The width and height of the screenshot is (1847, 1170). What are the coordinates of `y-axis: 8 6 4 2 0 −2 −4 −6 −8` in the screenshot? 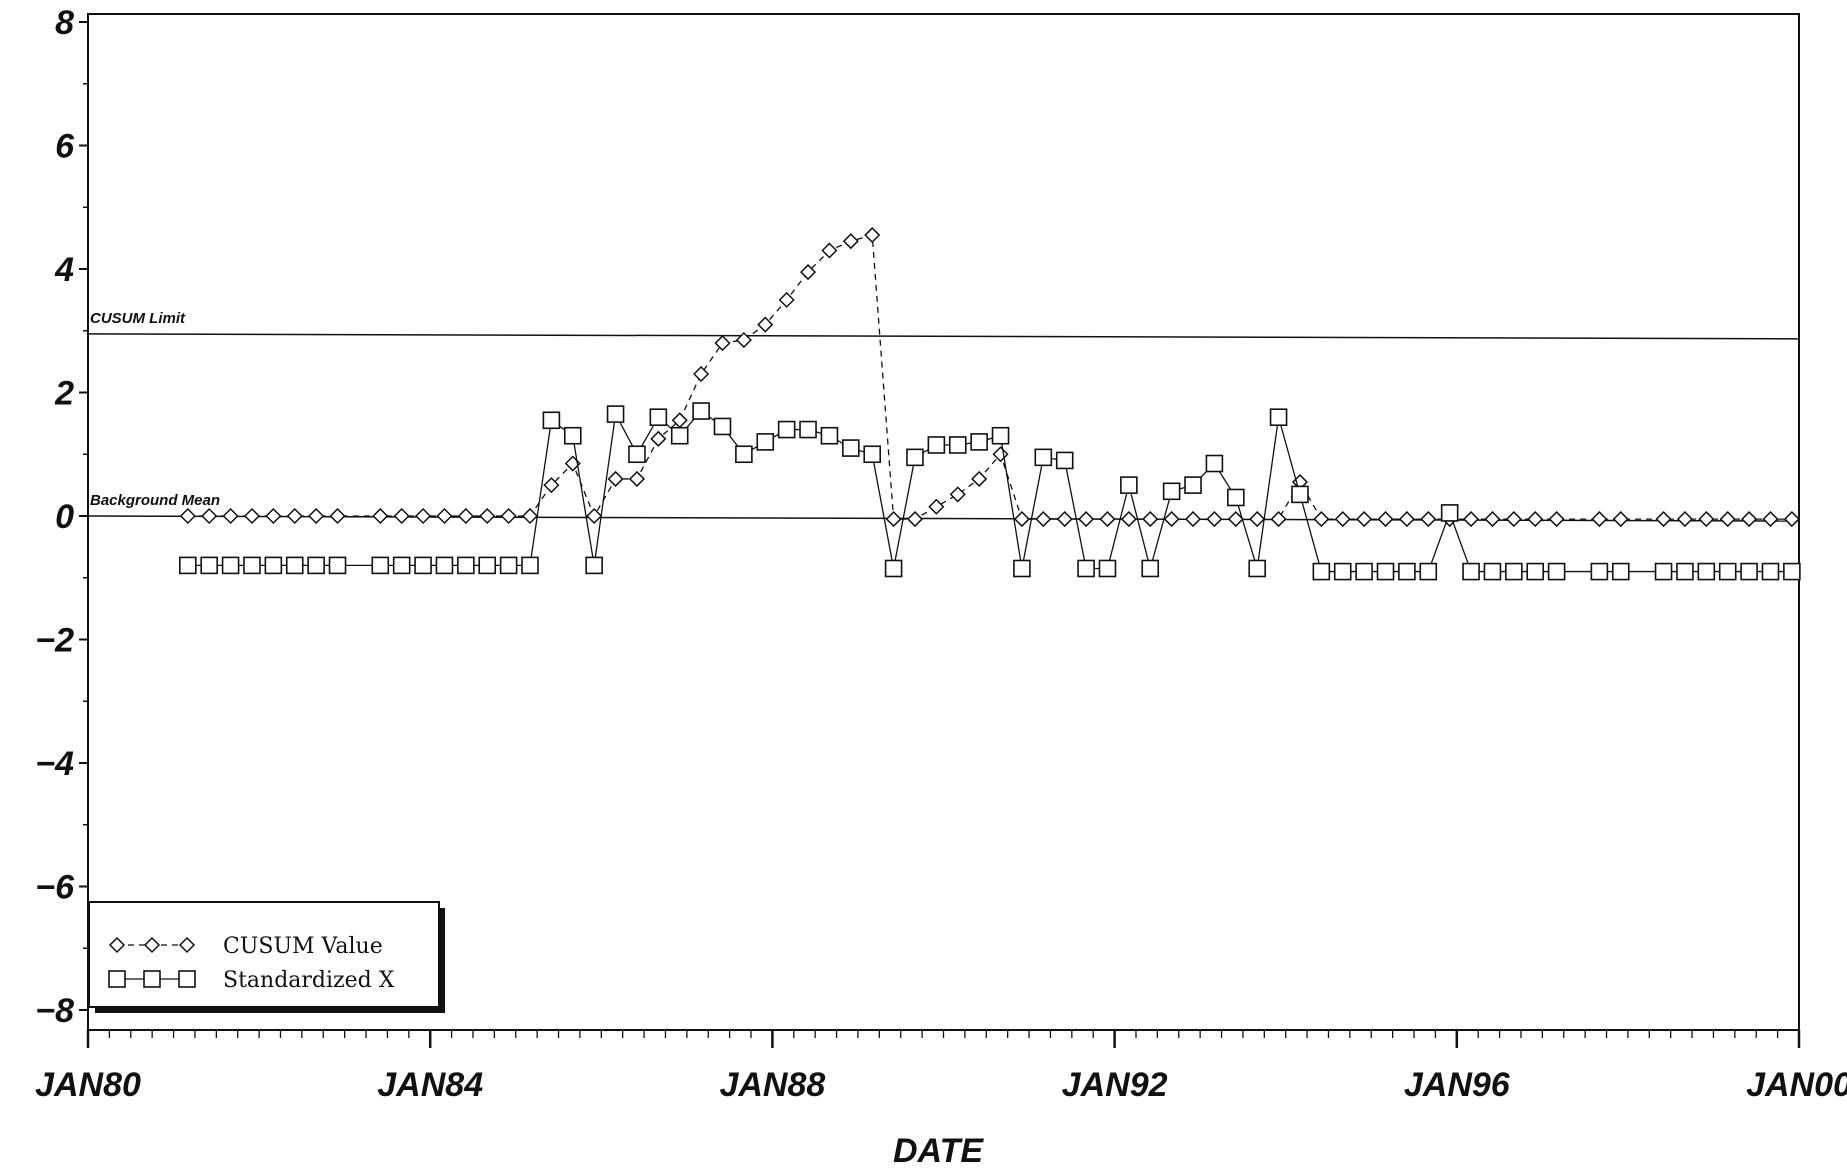 It's located at (61, 517).